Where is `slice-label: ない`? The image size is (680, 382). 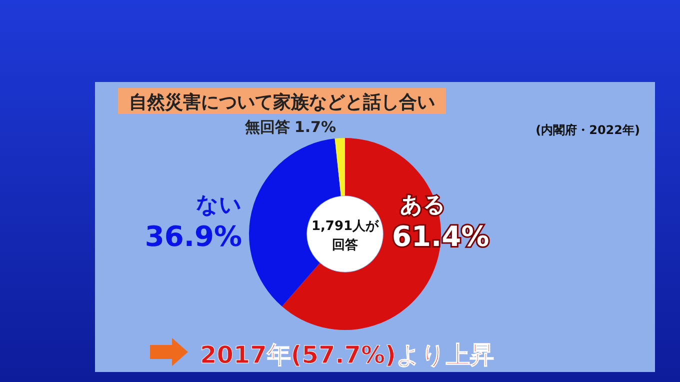 slice-label: ない is located at coordinates (219, 205).